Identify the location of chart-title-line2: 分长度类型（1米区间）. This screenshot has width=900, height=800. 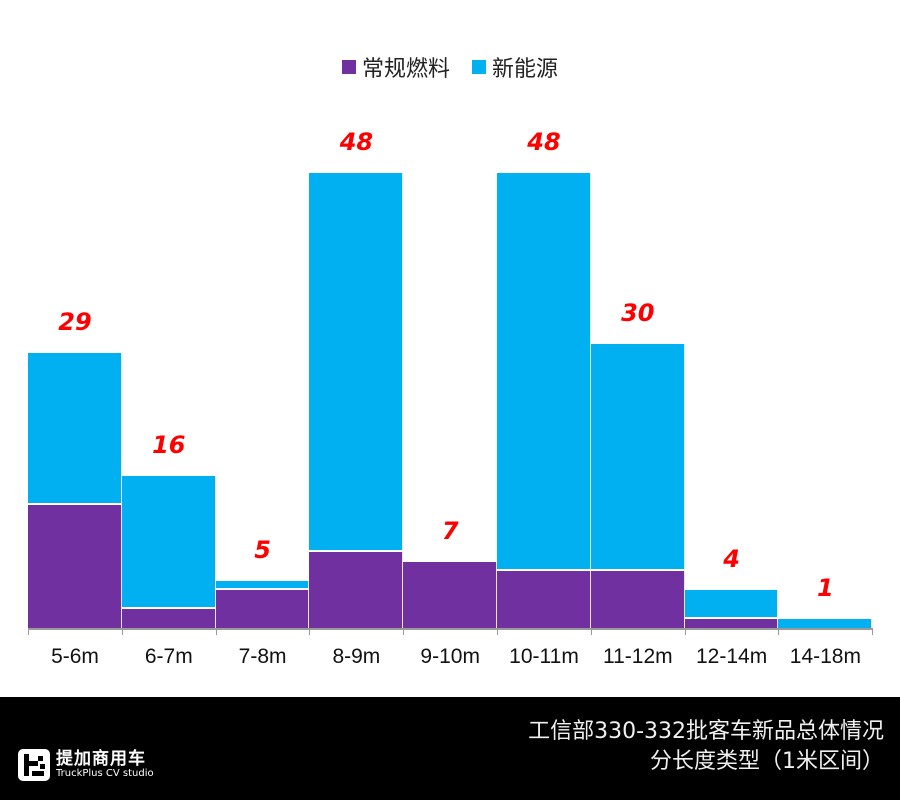
(767, 761).